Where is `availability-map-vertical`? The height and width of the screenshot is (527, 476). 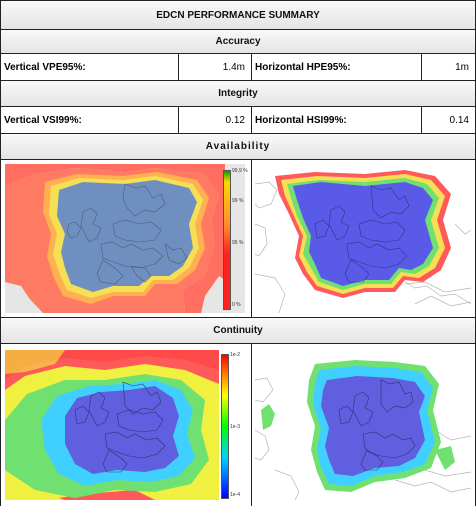 availability-map-vertical is located at coordinates (125, 238).